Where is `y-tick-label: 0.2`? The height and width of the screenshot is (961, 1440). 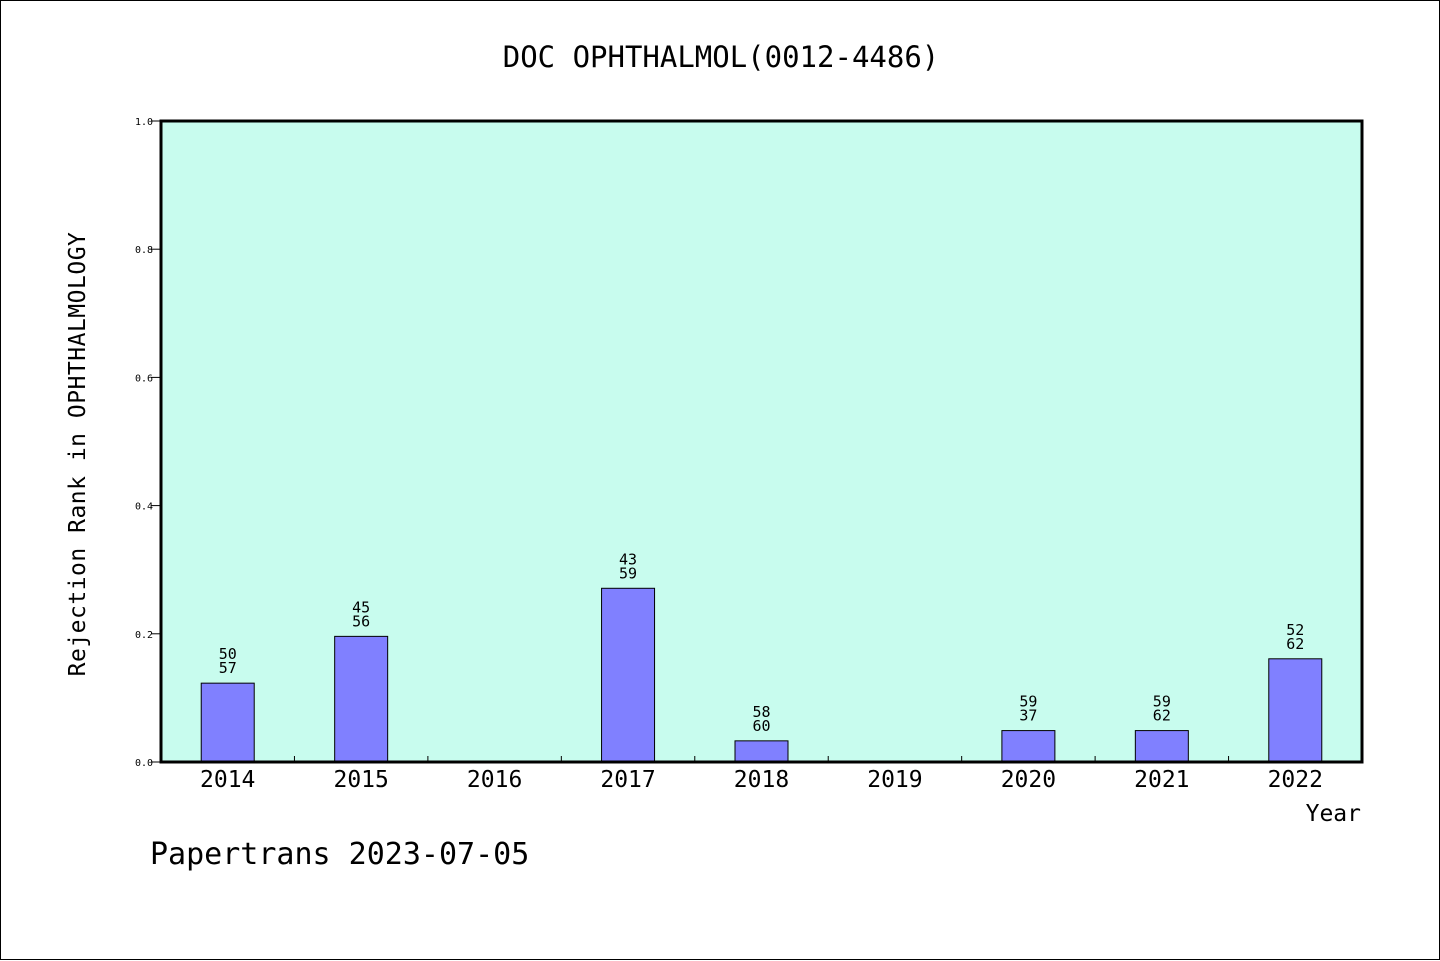 y-tick-label: 0.2 is located at coordinates (144, 635).